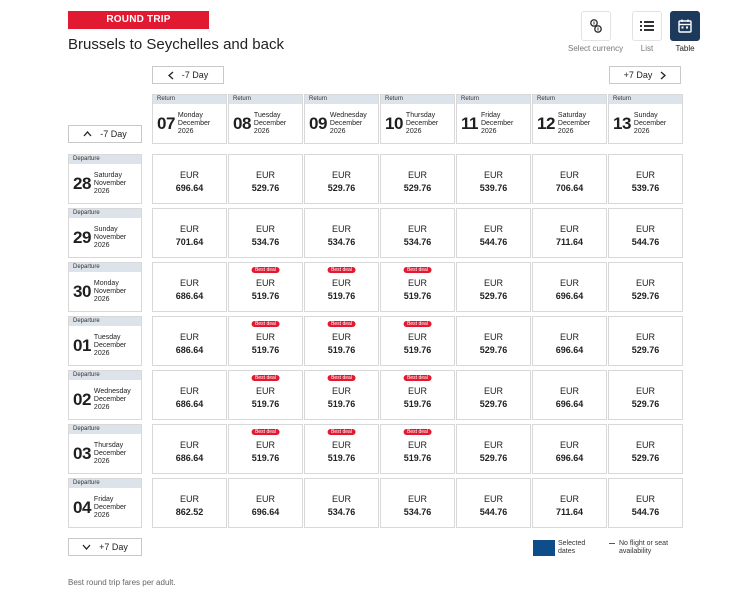 The image size is (742, 600). Describe the element at coordinates (569, 179) in the screenshot. I see `fare-cell: EUR 706.64` at that location.